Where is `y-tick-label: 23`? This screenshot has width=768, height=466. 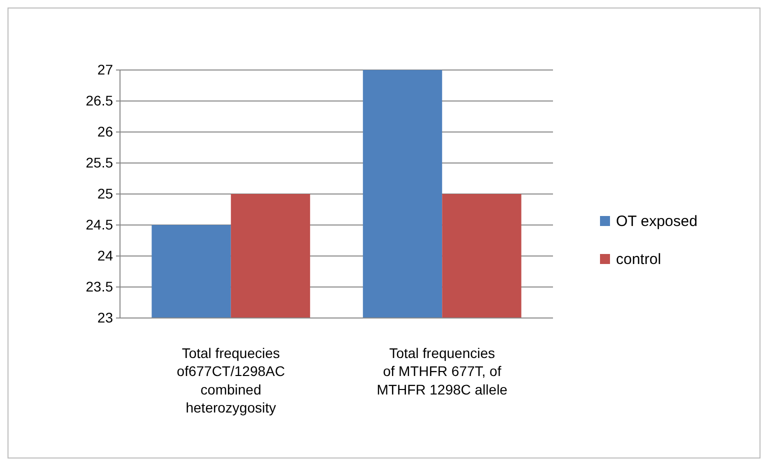 y-tick-label: 23 is located at coordinates (105, 317).